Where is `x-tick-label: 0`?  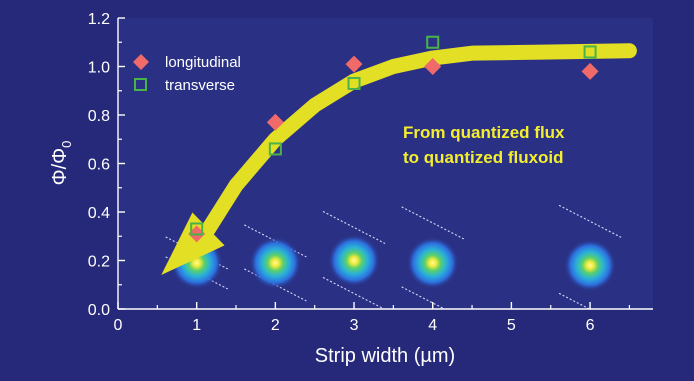
x-tick-label: 0 is located at coordinates (118, 325).